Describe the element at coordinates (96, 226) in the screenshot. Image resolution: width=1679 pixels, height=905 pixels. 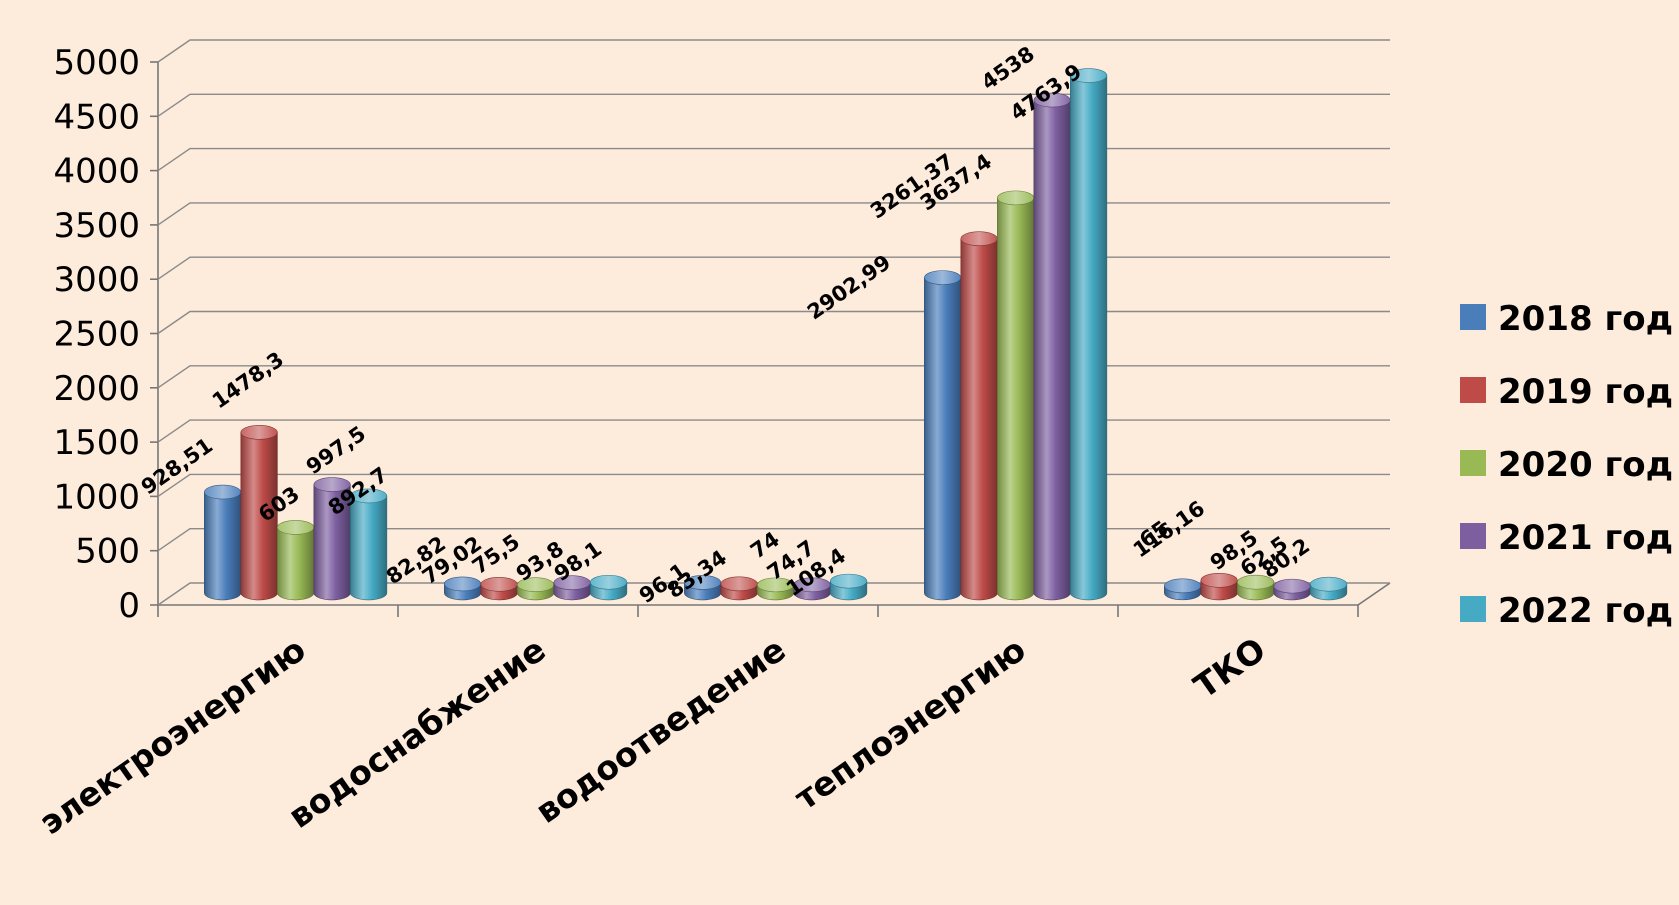
I see `y-tick-label: 3500` at that location.